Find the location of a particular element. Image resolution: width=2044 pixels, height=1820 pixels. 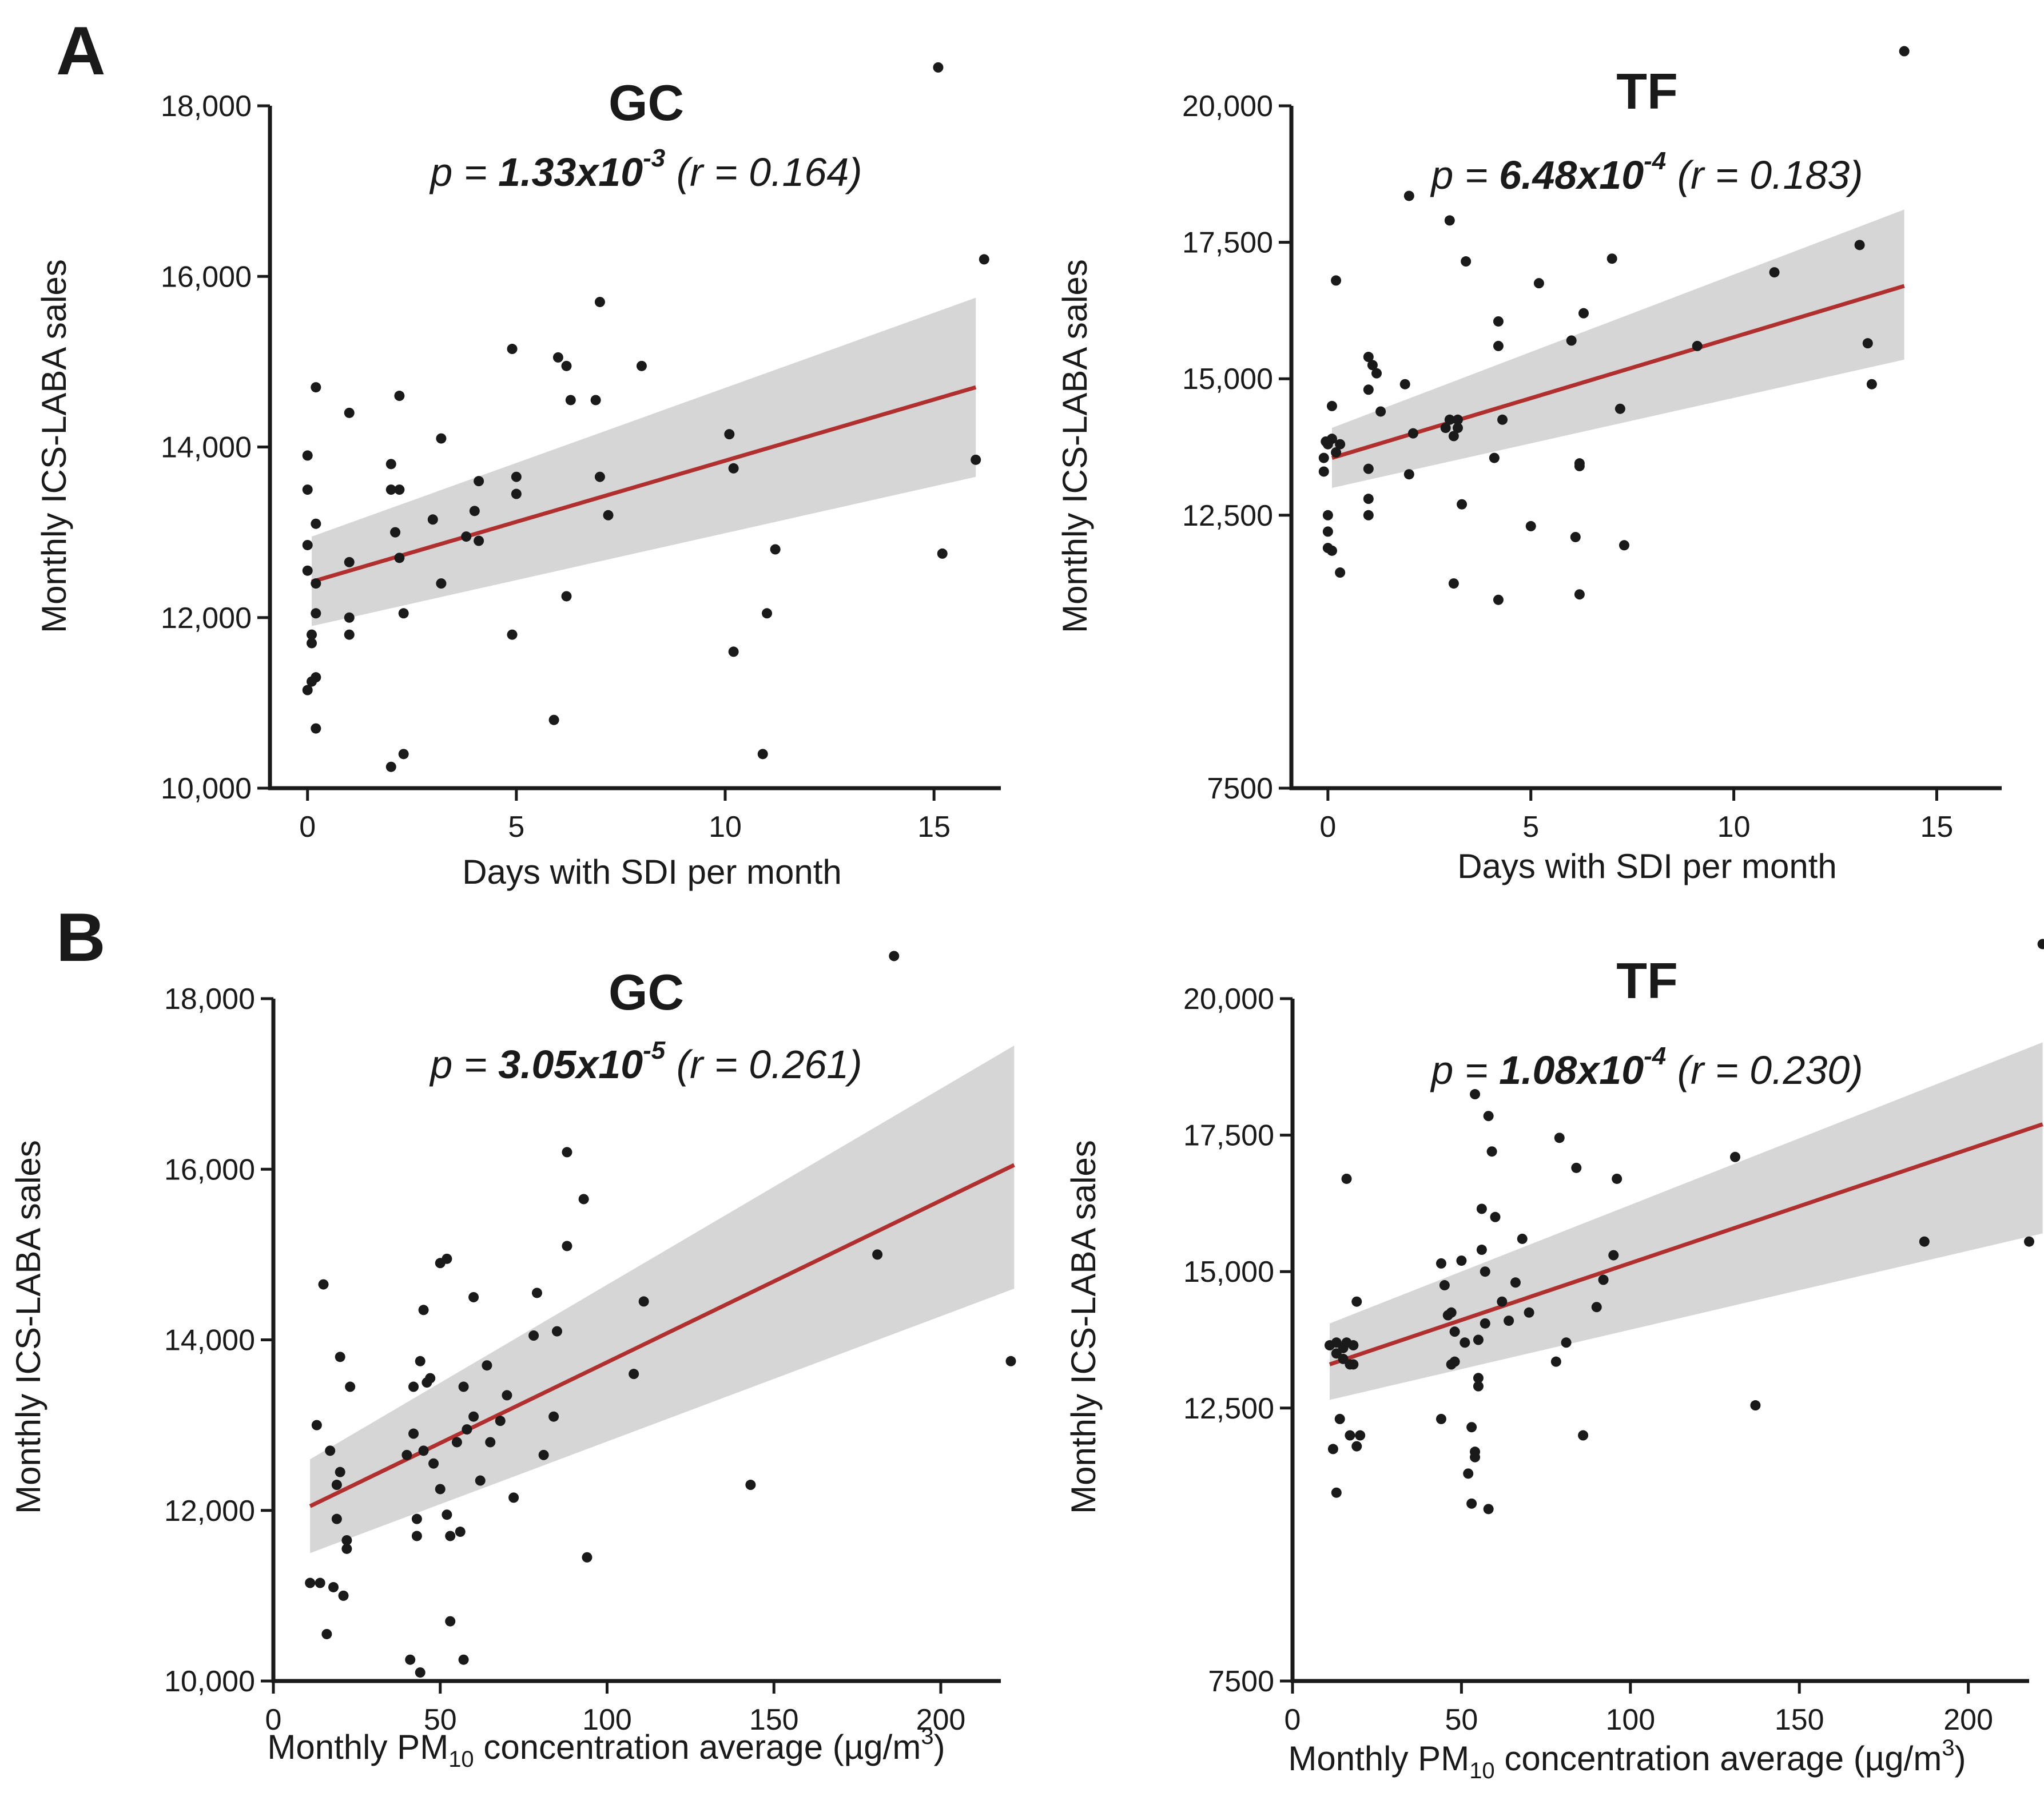

y-tick-label: 15,000 is located at coordinates (1228, 1272).